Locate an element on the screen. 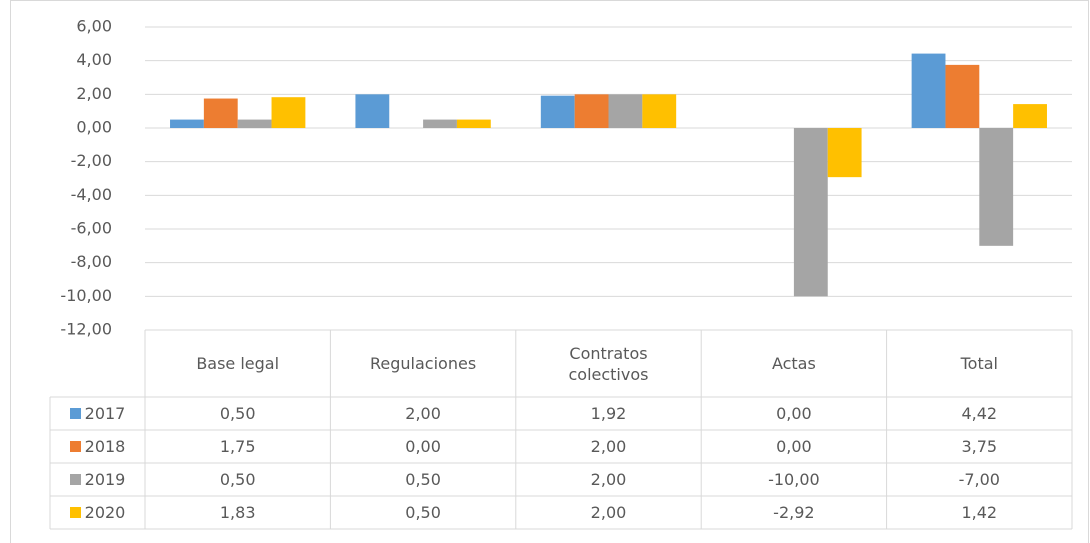  legend-label: 2020 is located at coordinates (105, 512).